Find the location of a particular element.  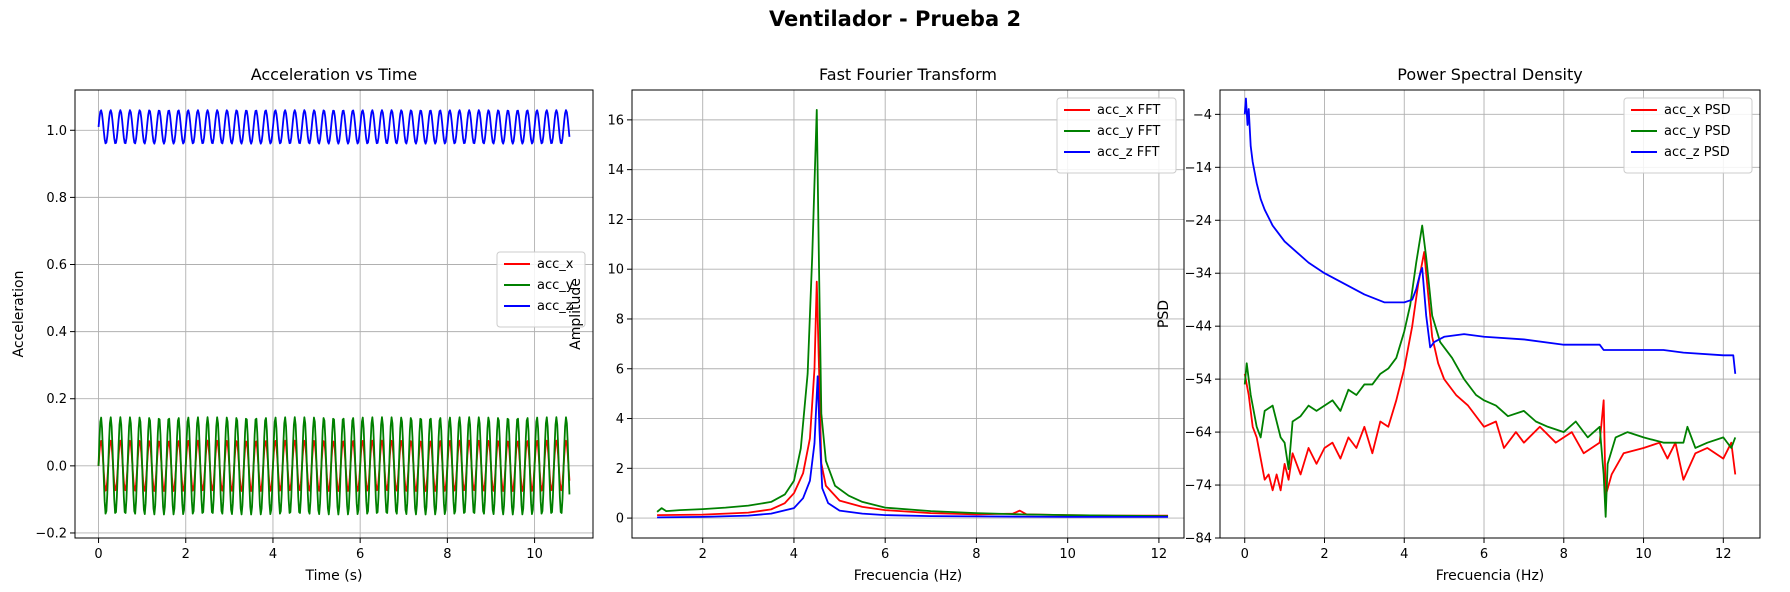

legend-entry-label: acc_z FFT is located at coordinates (1128, 152).